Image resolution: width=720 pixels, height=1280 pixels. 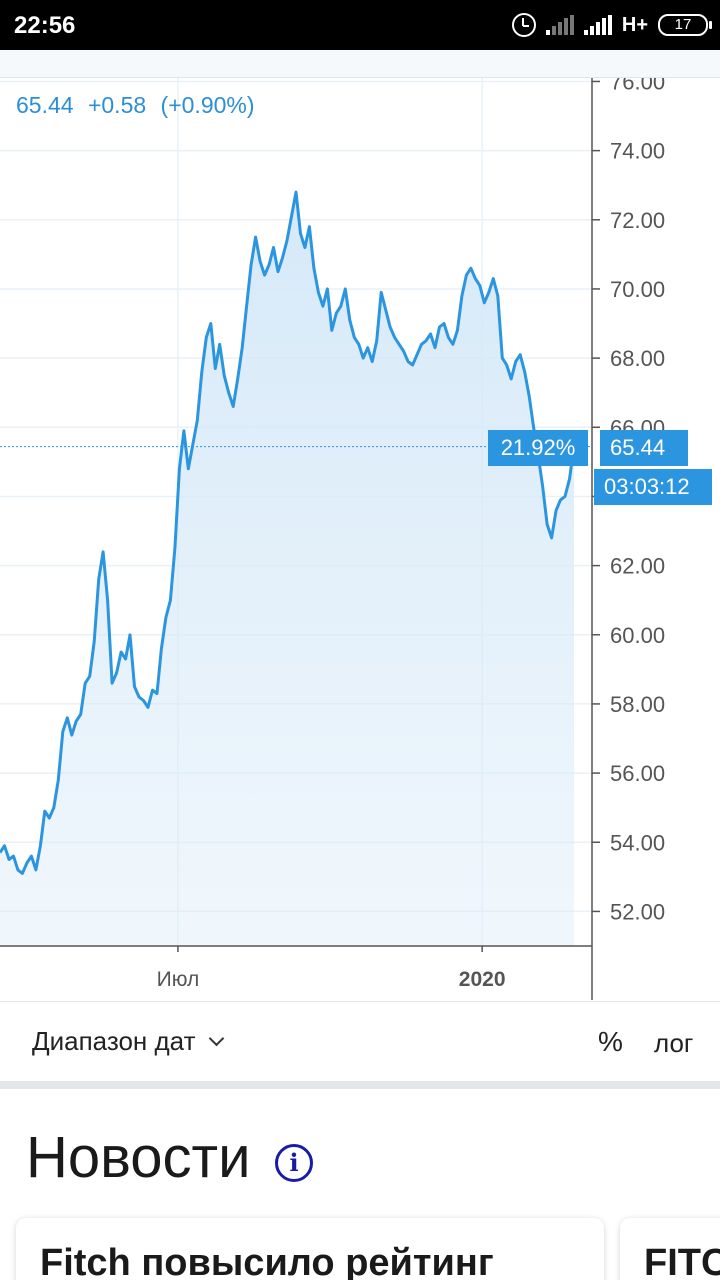 What do you see at coordinates (45, 25) in the screenshot?
I see `status-time: 22:56` at bounding box center [45, 25].